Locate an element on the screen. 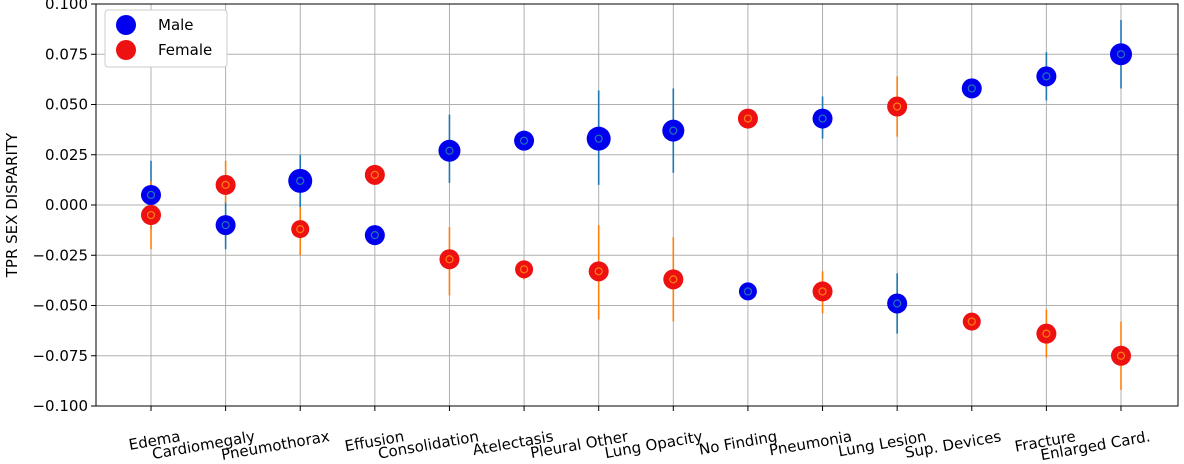  y-tick-label: 0.050 is located at coordinates (66, 105).